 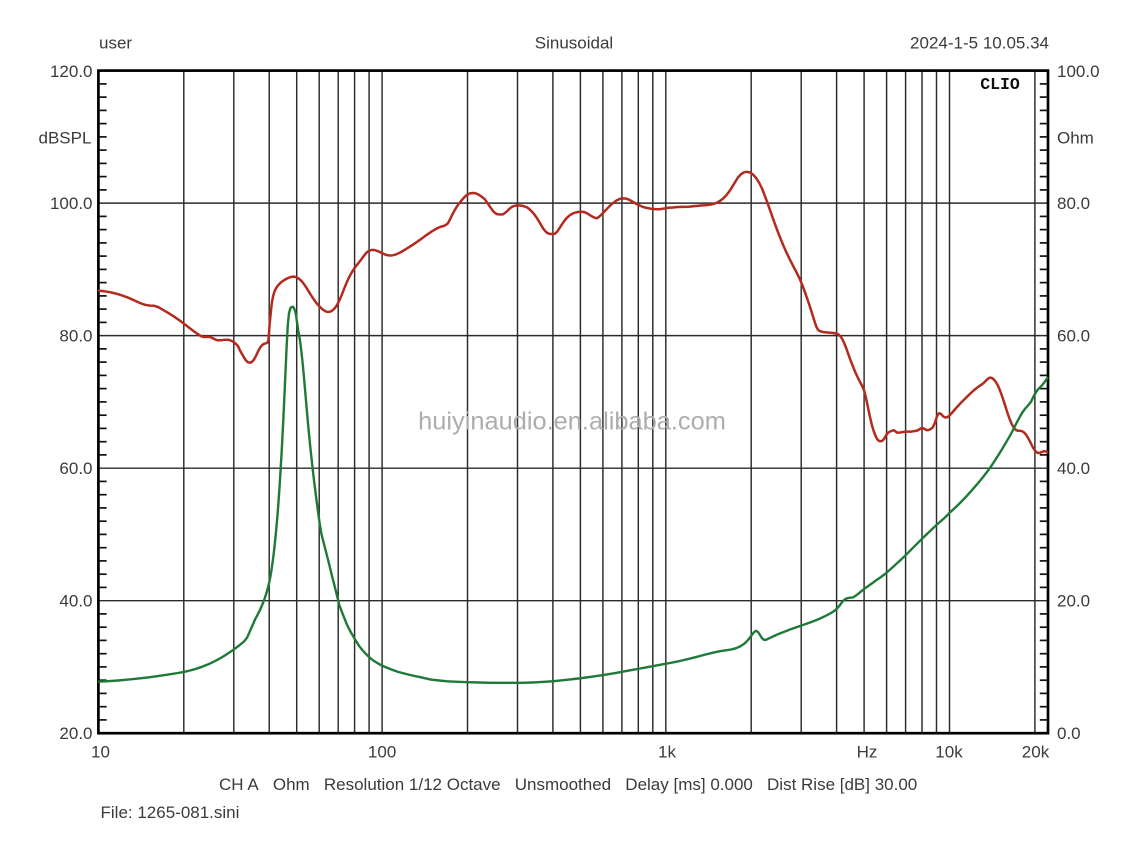 What do you see at coordinates (1075, 138) in the screenshot?
I see `svg-text: Ohm` at bounding box center [1075, 138].